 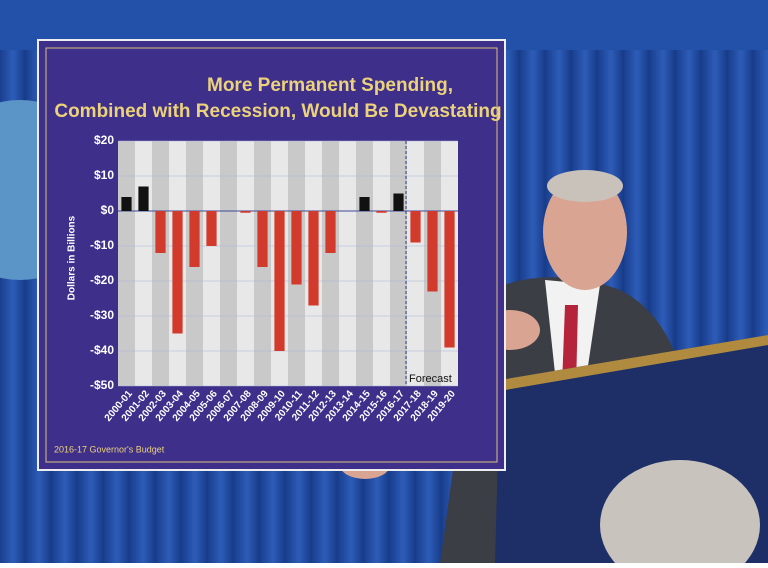 I want to click on y-tick-label: -$40, so click(x=102, y=350).